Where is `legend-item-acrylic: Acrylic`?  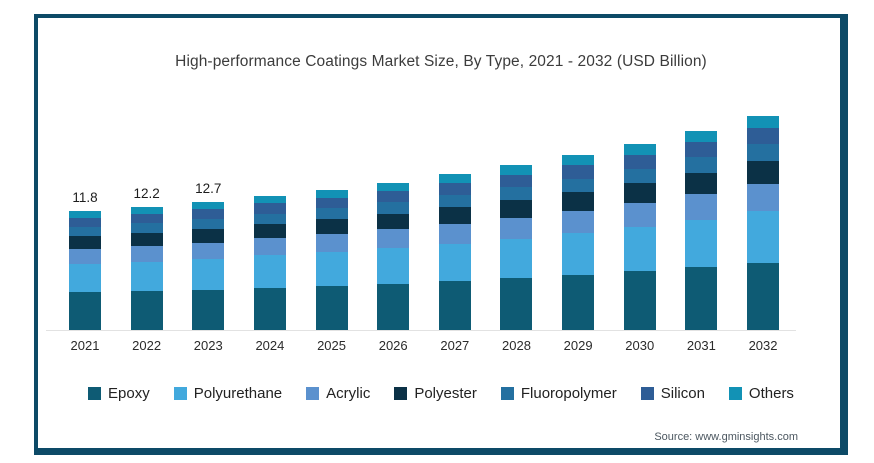
legend-item-acrylic: Acrylic is located at coordinates (338, 393).